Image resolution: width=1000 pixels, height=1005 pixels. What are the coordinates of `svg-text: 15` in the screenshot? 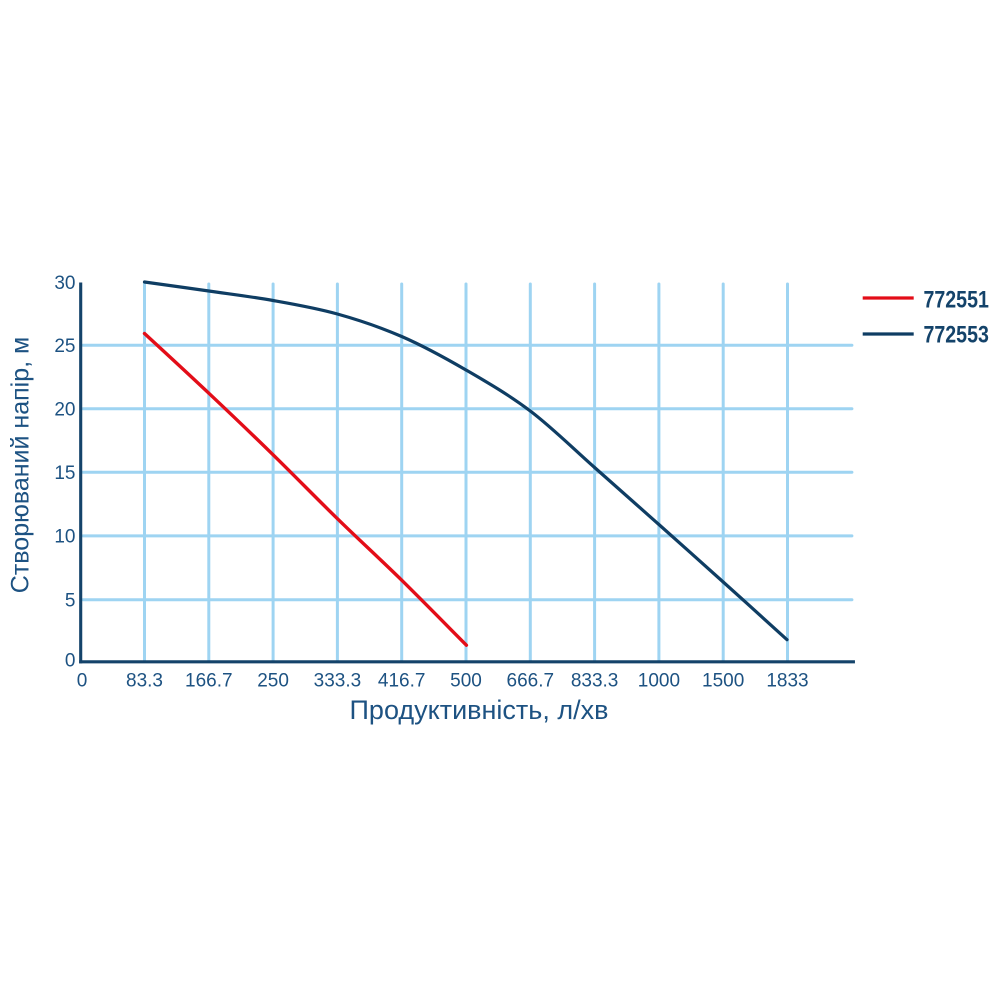 It's located at (64, 473).